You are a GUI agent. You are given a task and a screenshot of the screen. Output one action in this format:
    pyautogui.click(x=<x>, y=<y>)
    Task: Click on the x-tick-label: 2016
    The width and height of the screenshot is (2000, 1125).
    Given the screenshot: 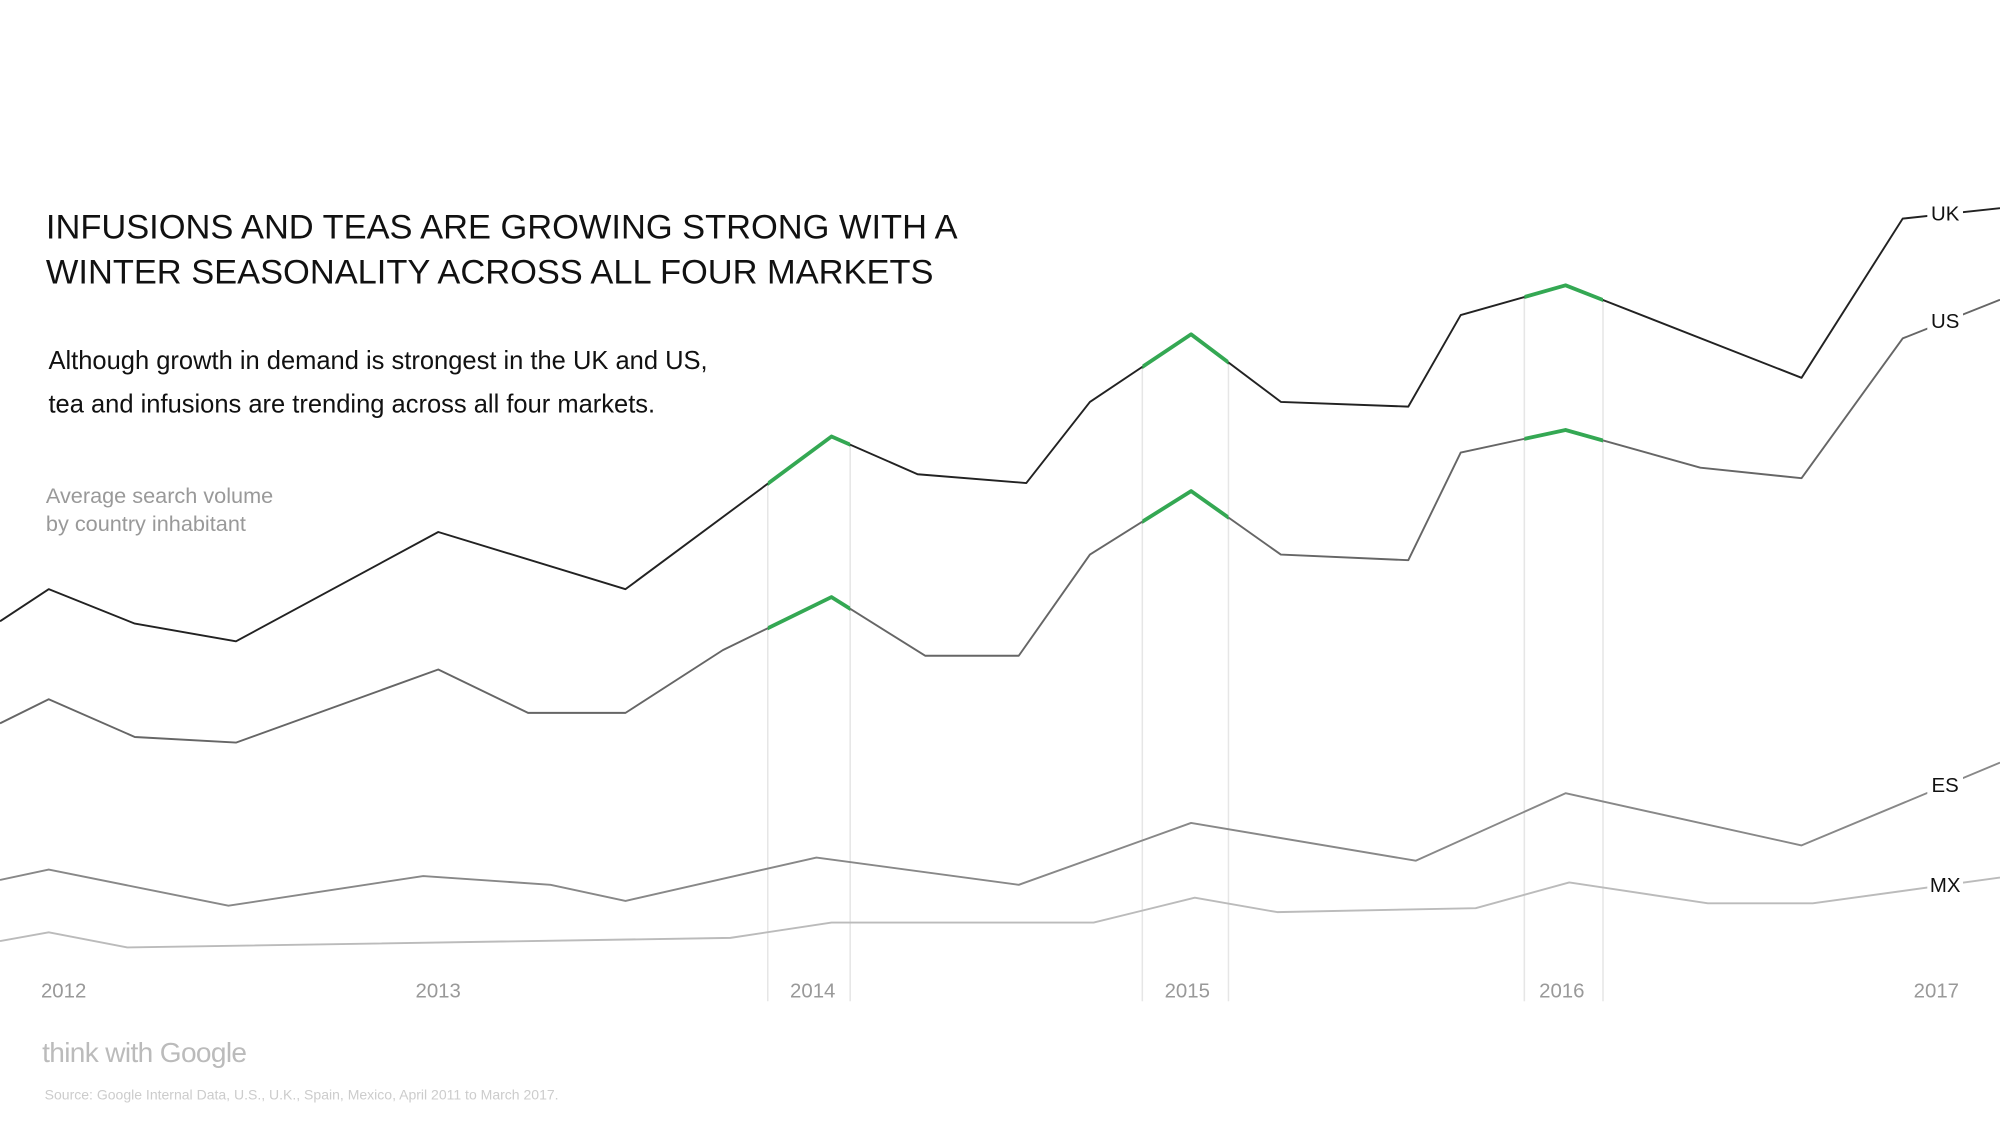 What is the action you would take?
    pyautogui.click(x=1561, y=992)
    